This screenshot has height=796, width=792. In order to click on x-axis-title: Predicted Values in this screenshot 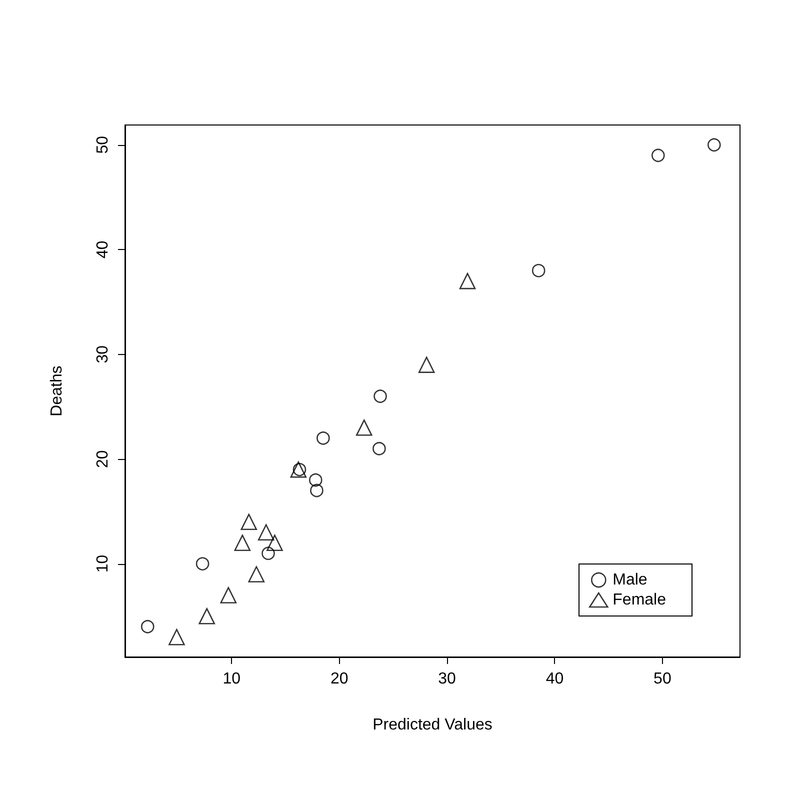, I will do `click(432, 725)`.